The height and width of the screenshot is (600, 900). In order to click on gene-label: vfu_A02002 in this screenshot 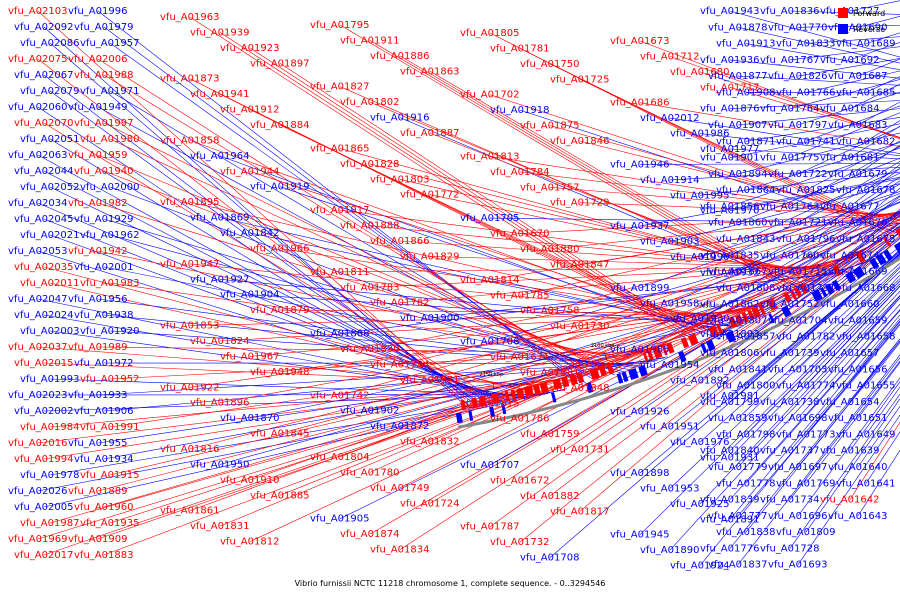, I will do `click(43, 411)`.